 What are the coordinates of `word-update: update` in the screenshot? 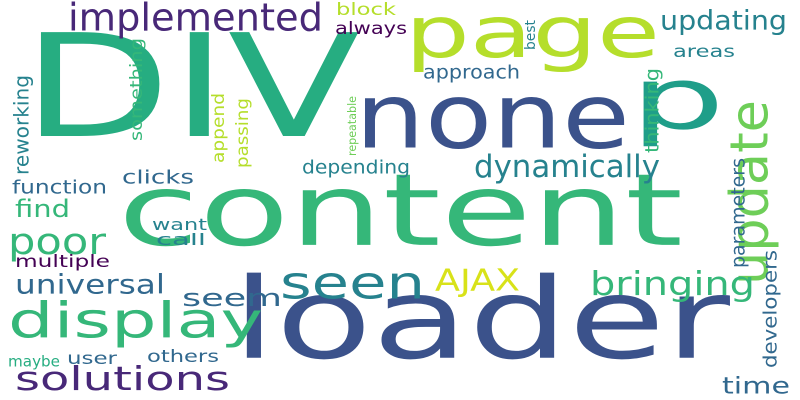 It's located at (750, 192).